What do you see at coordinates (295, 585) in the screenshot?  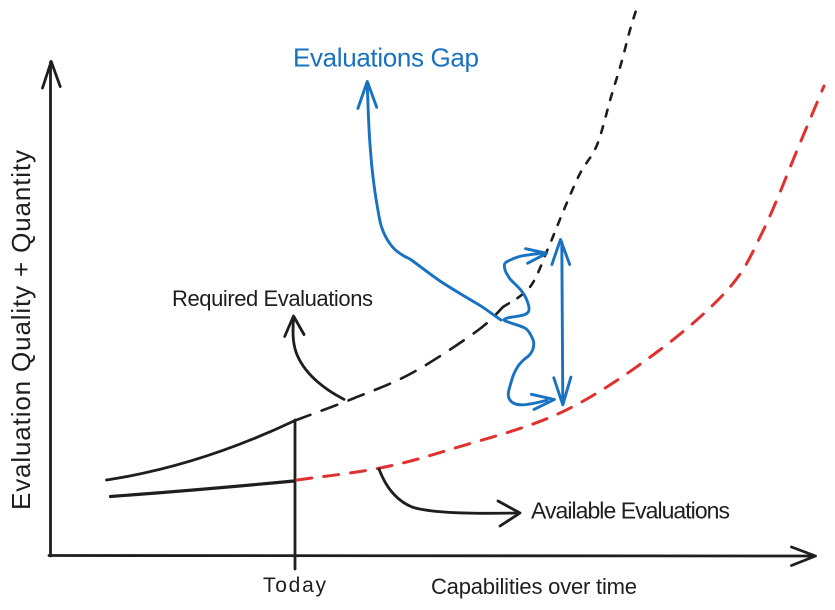 I see `svg-text: Today` at bounding box center [295, 585].